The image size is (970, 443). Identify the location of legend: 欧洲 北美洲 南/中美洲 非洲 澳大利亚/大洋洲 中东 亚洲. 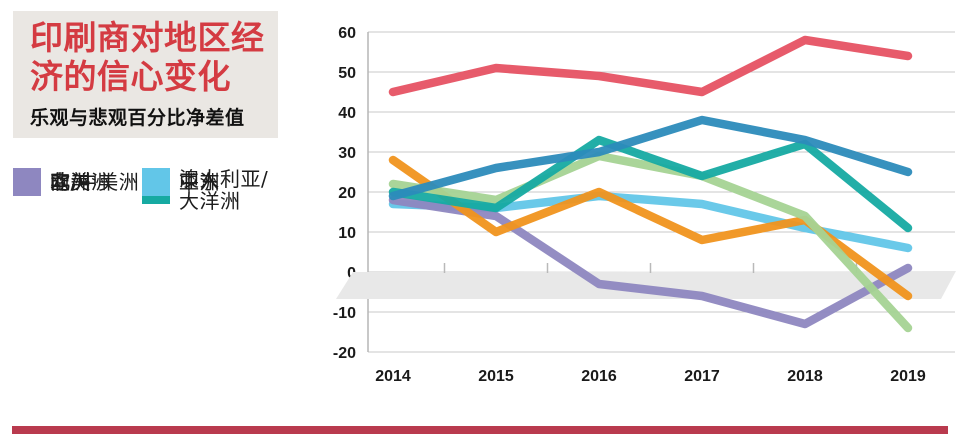
(163, 258).